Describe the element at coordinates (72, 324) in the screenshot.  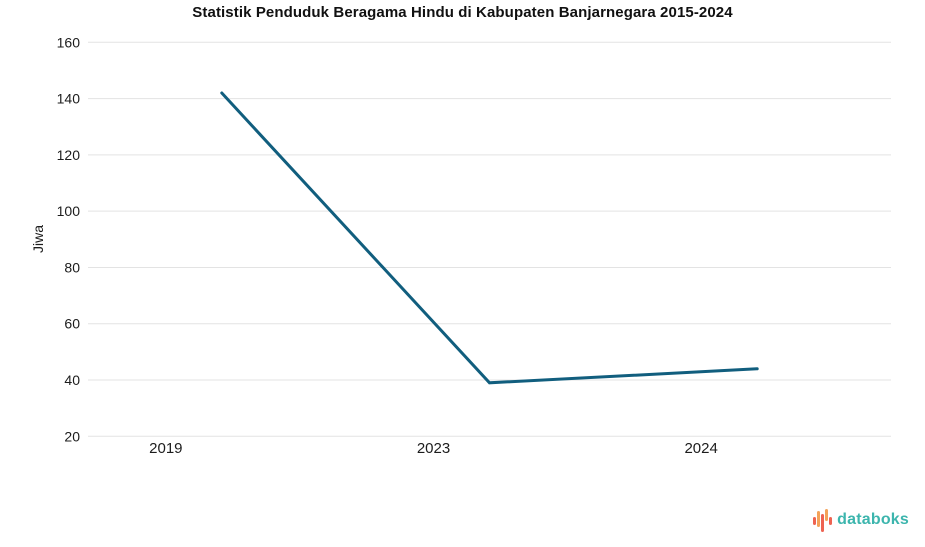
I see `y-tick-label: 60` at that location.